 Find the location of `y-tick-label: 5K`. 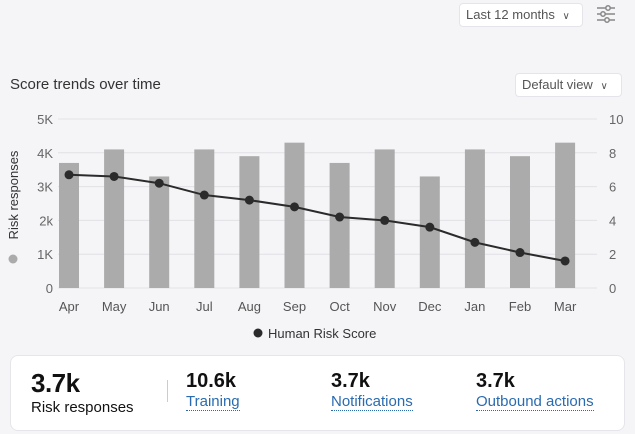

y-tick-label: 5K is located at coordinates (45, 119).